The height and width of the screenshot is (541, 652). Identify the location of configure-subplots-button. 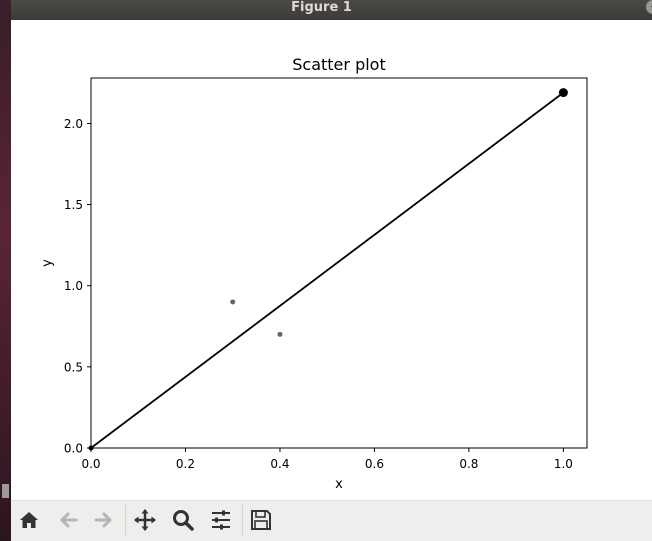
(221, 520).